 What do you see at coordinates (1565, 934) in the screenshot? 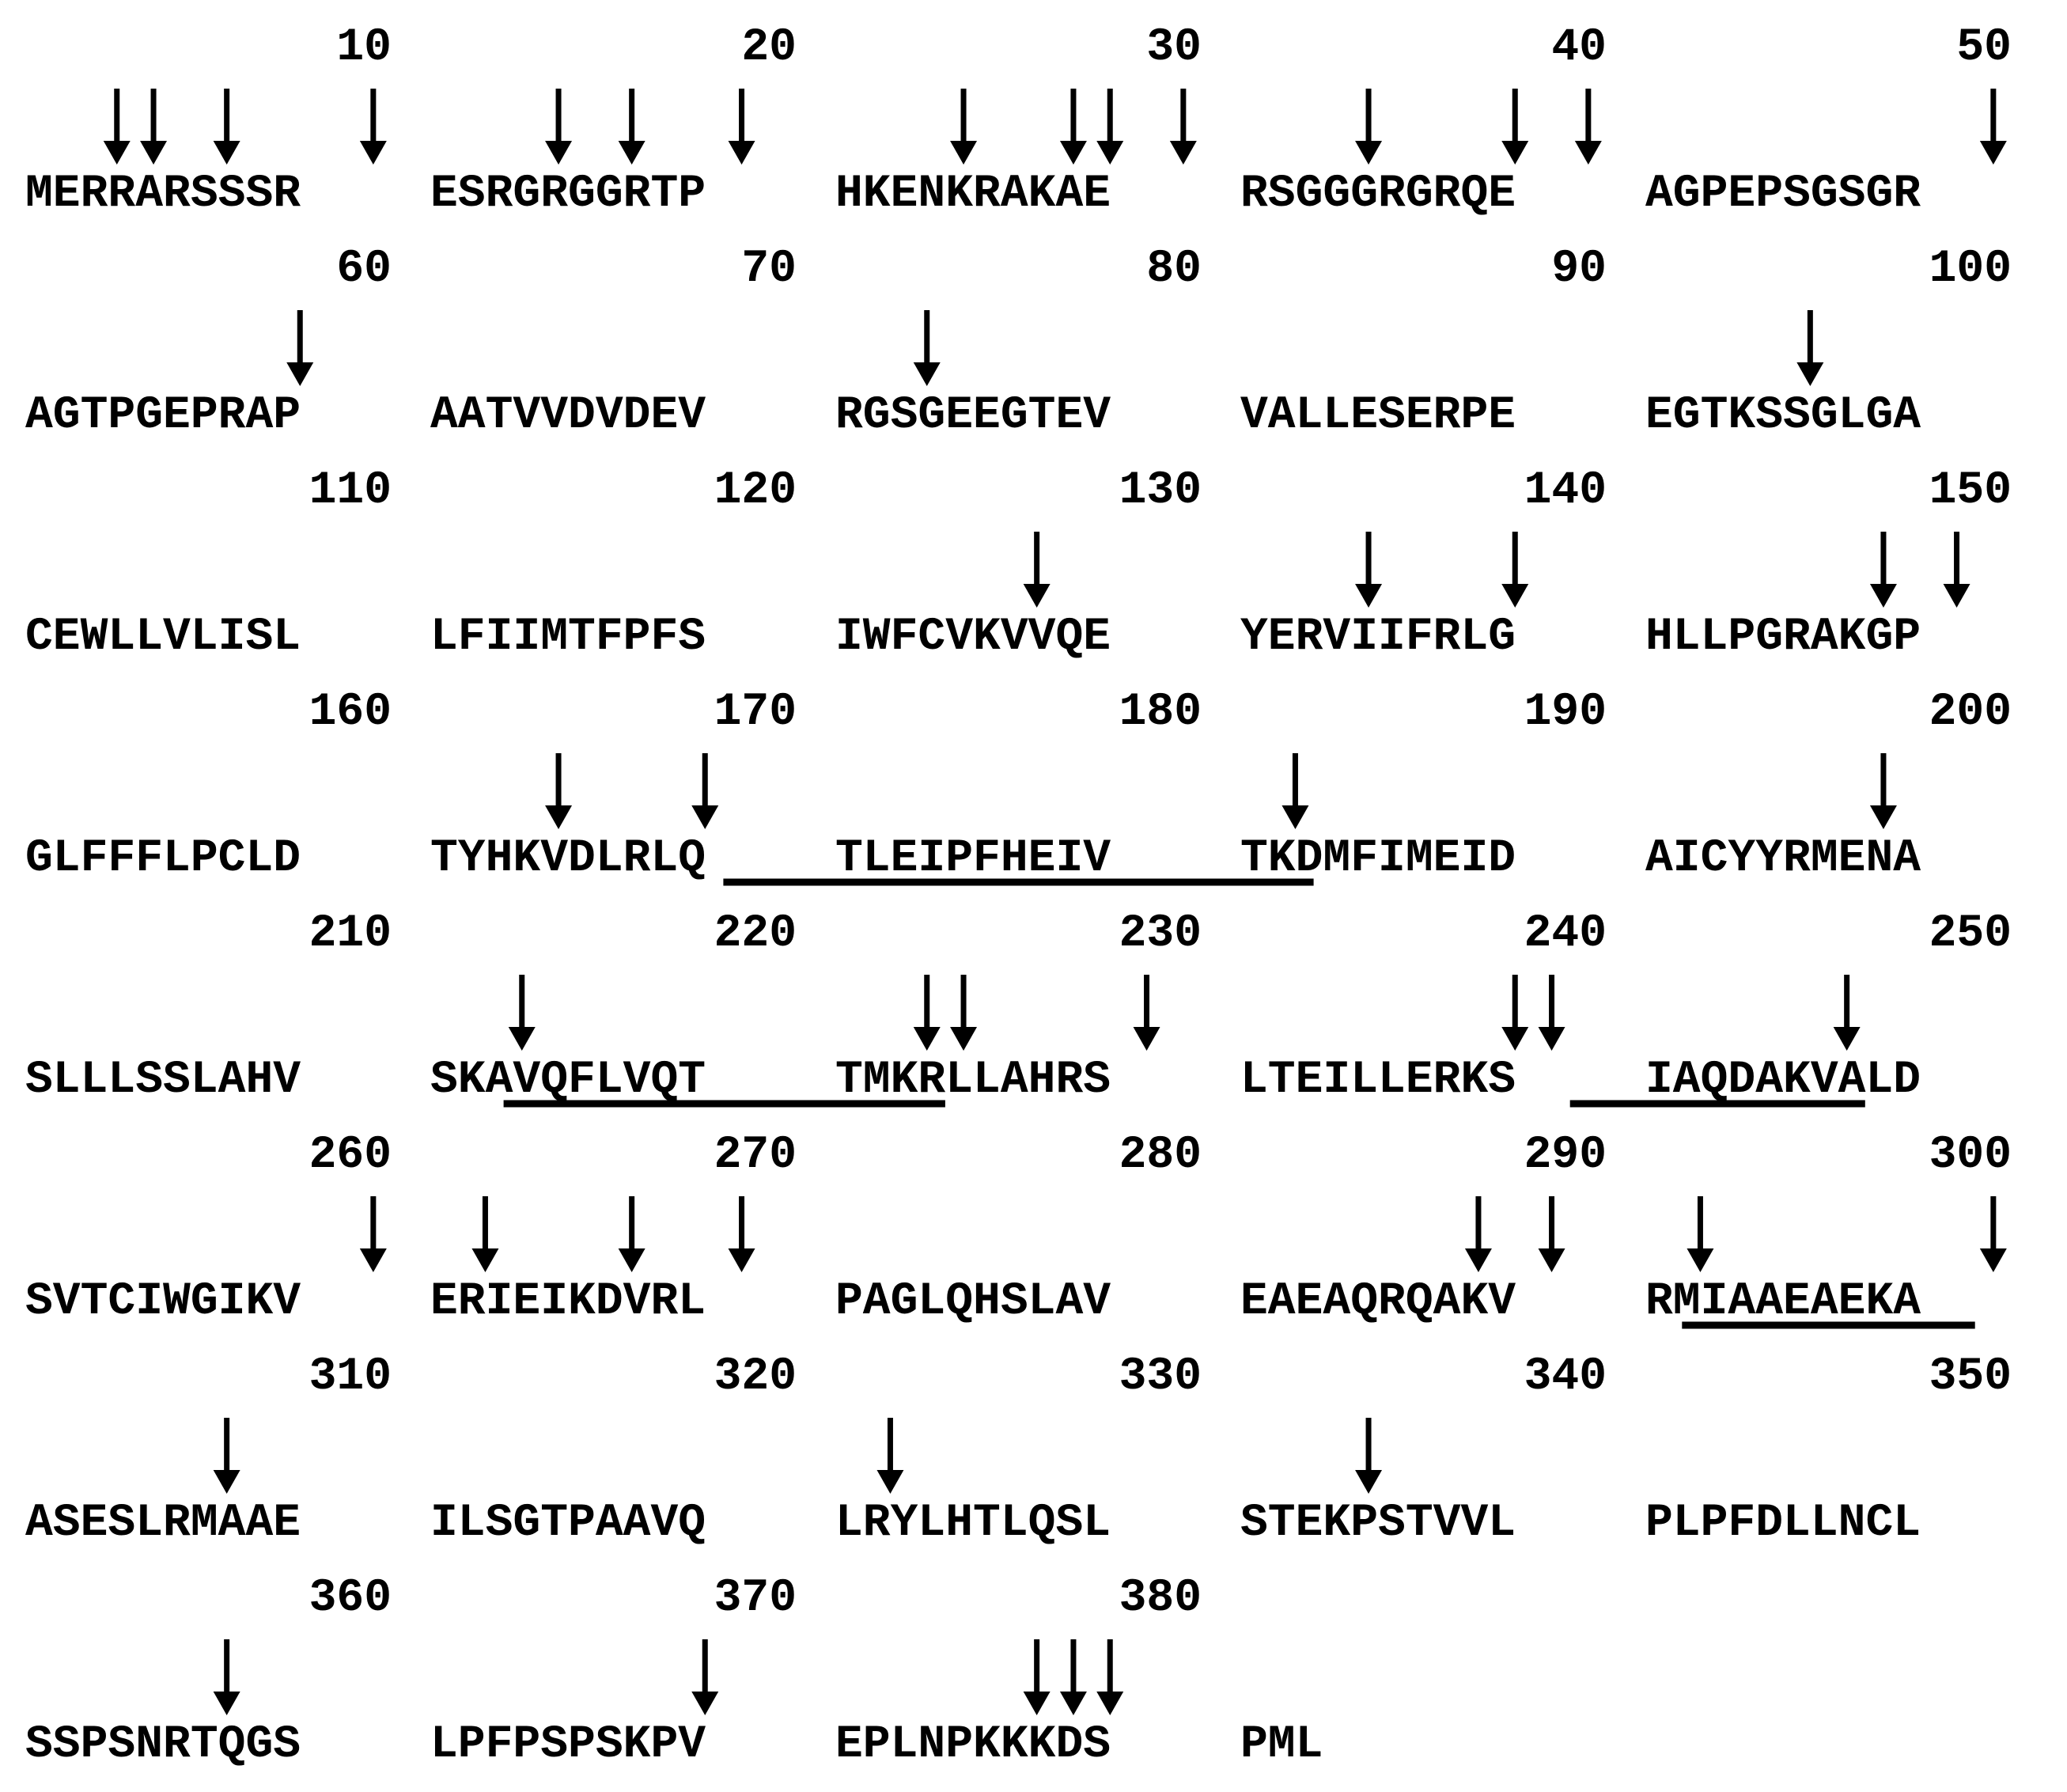
I see `position-number: 240` at bounding box center [1565, 934].